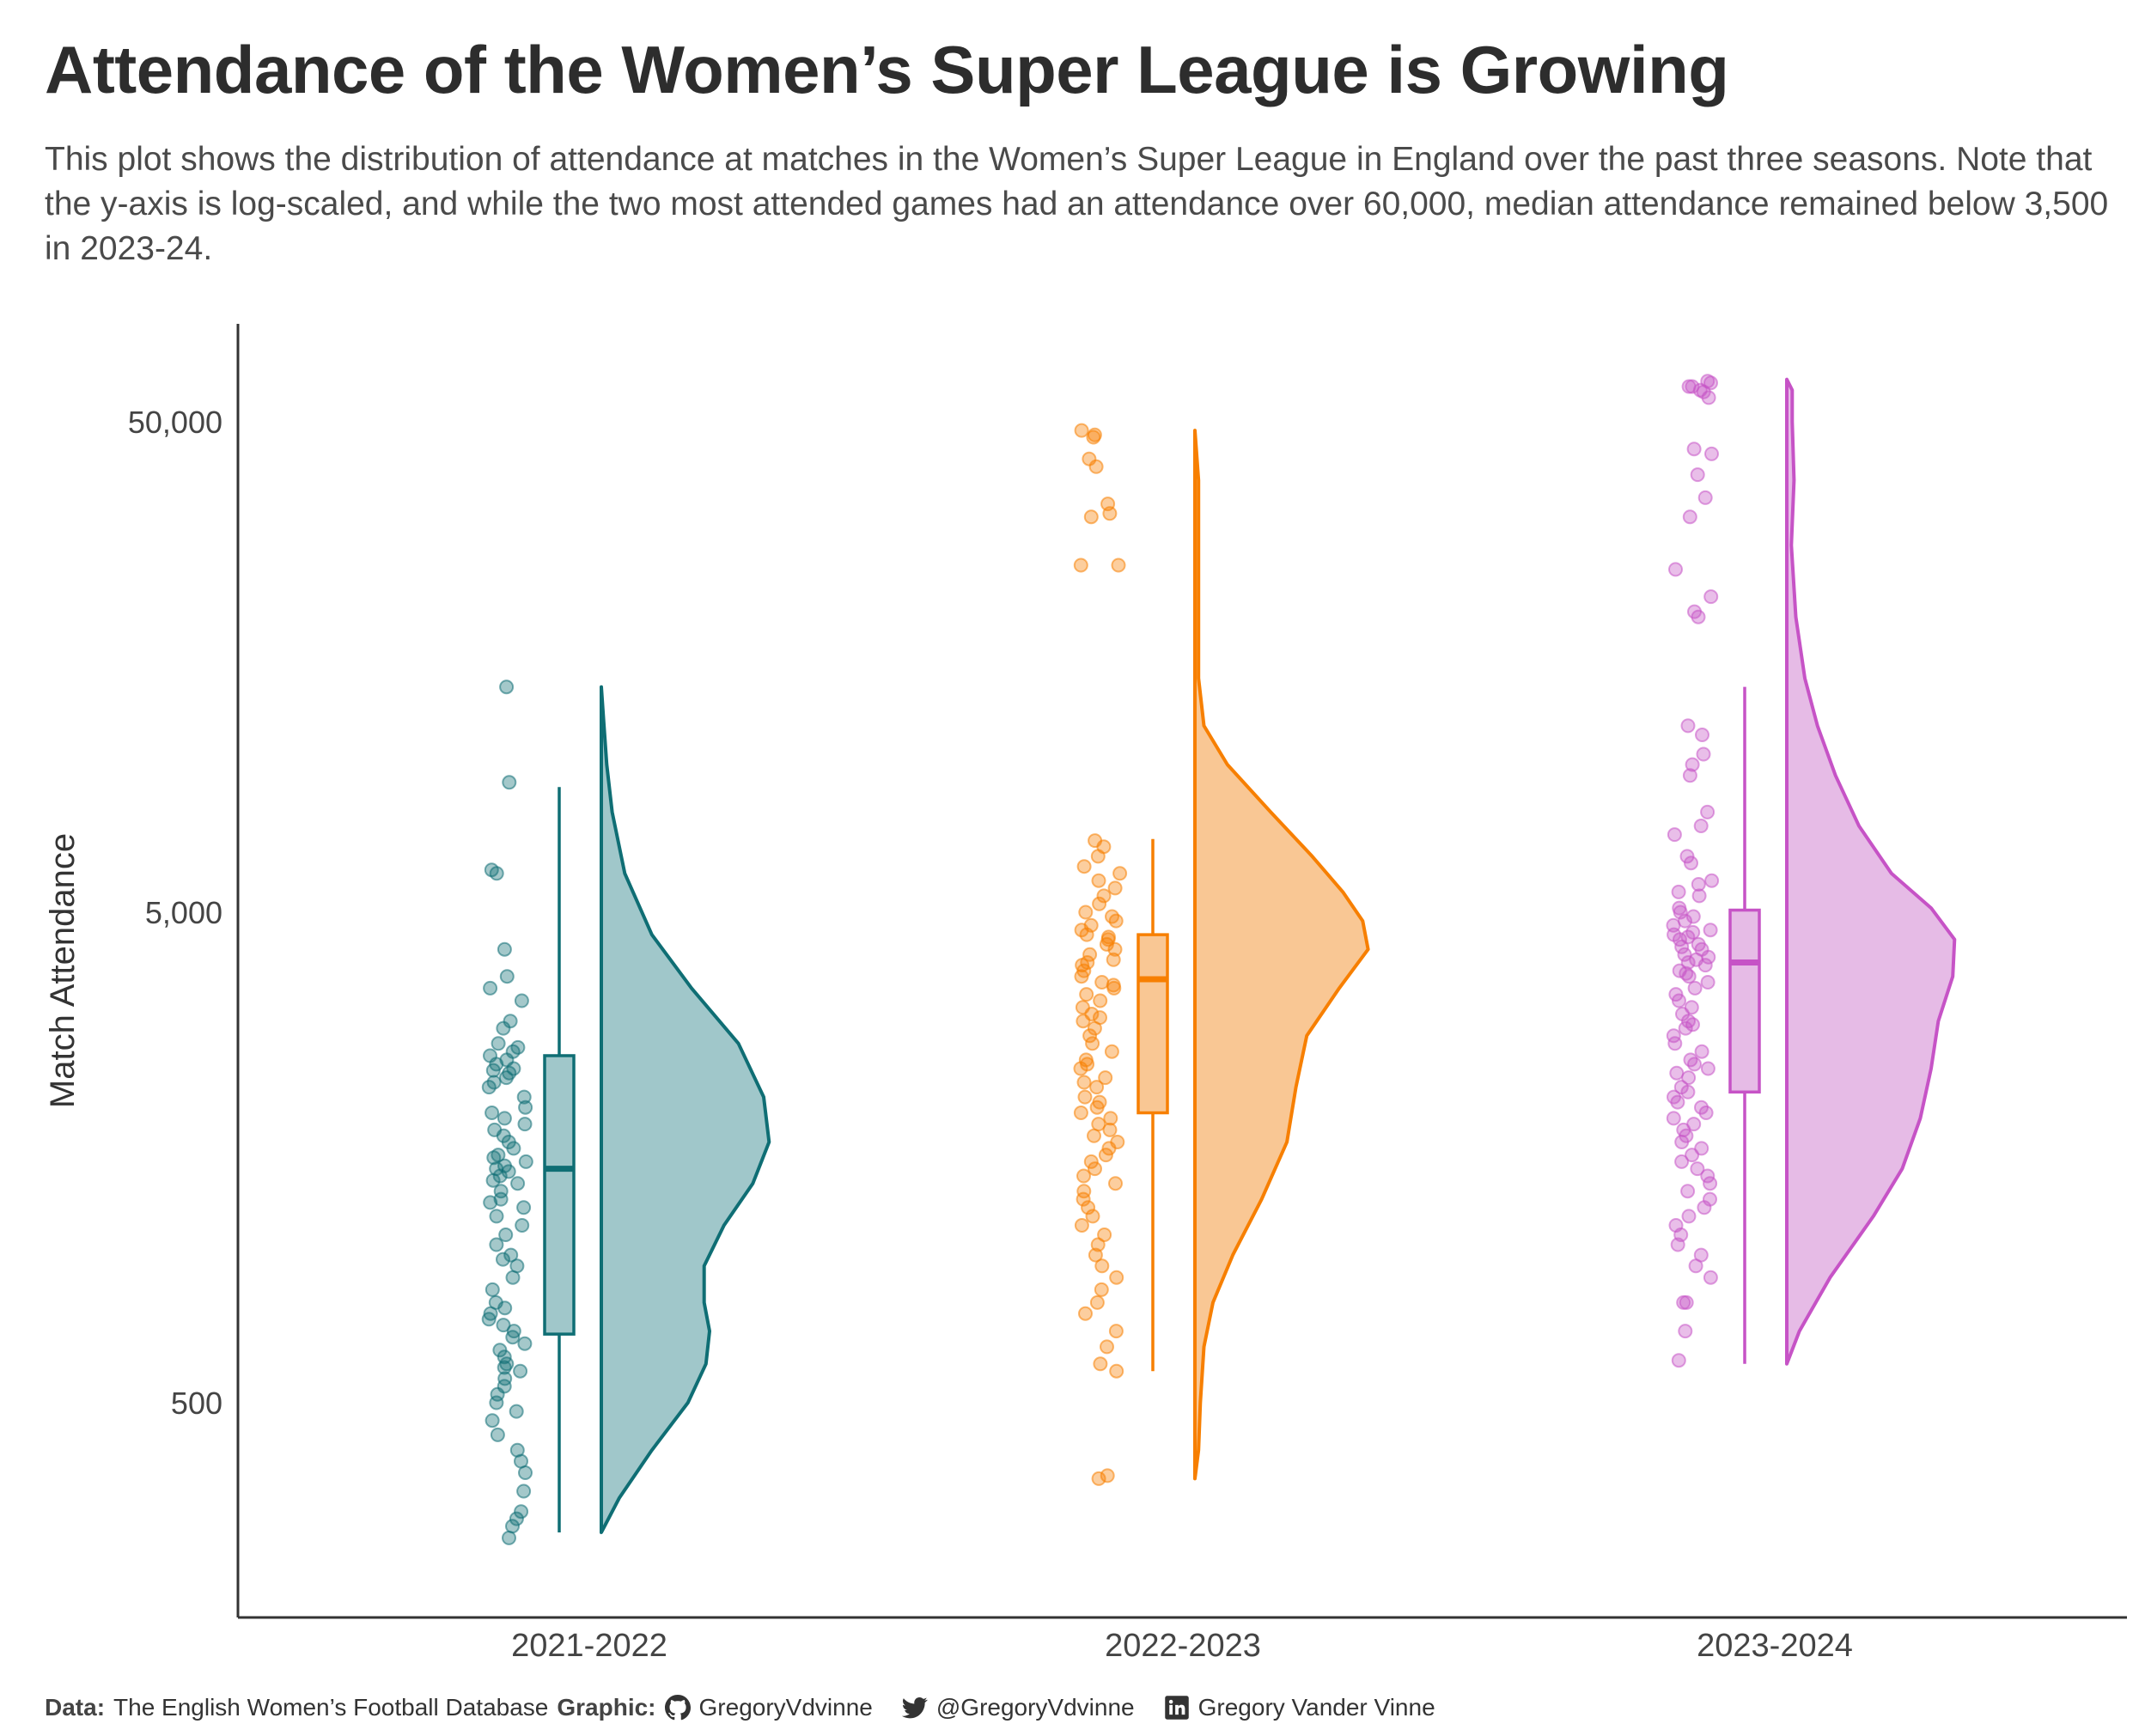 The height and width of the screenshot is (1736, 2139). What do you see at coordinates (1035, 1707) in the screenshot?
I see `caption-twitter: @GregoryVdvinne` at bounding box center [1035, 1707].